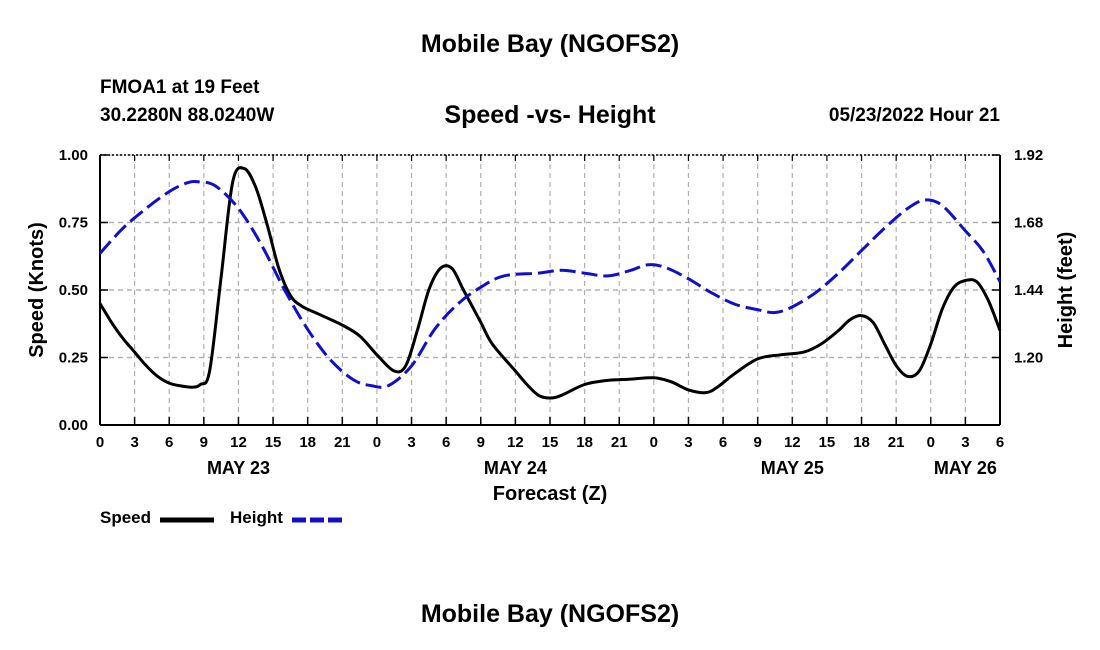 This screenshot has height=650, width=1100. I want to click on y-axis-label-right: Height (feet), so click(1066, 290).